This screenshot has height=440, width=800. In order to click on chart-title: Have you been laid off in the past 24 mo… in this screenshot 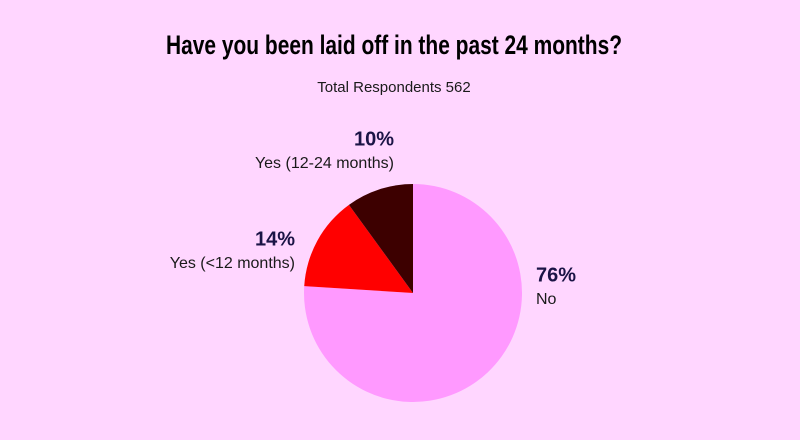, I will do `click(394, 45)`.